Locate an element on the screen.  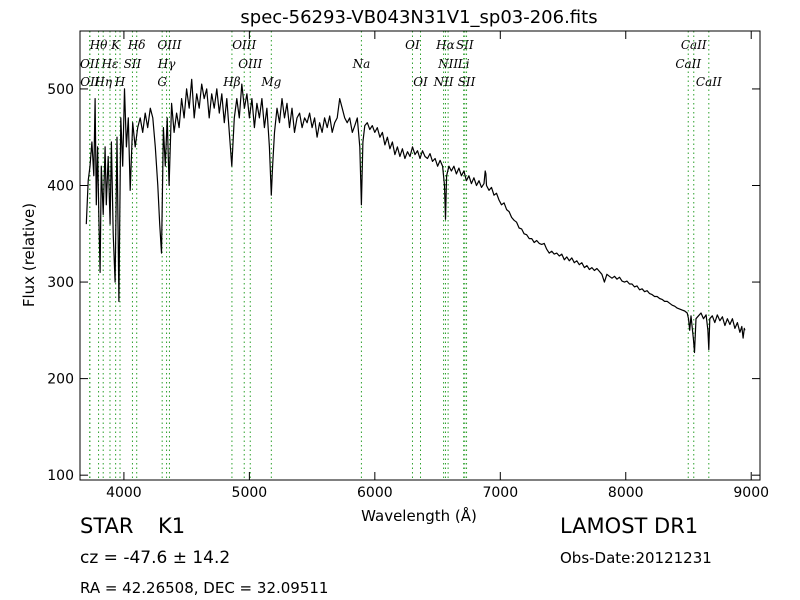
line-marker-label: Hθ is located at coordinates (98, 45).